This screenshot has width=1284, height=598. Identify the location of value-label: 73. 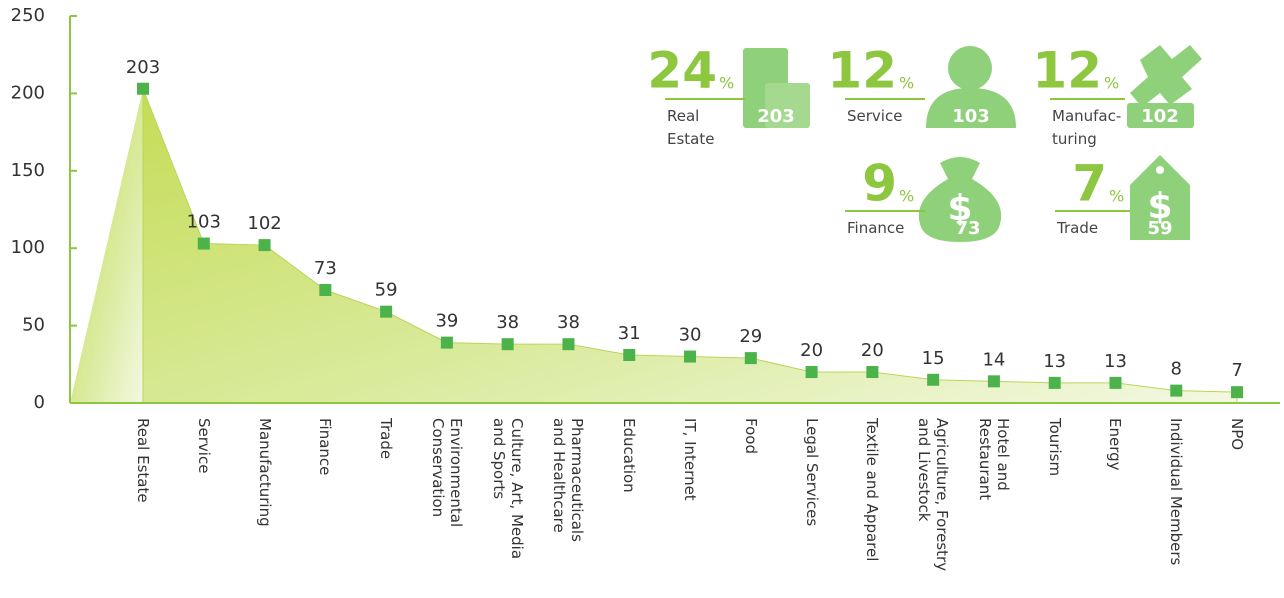
(325, 268).